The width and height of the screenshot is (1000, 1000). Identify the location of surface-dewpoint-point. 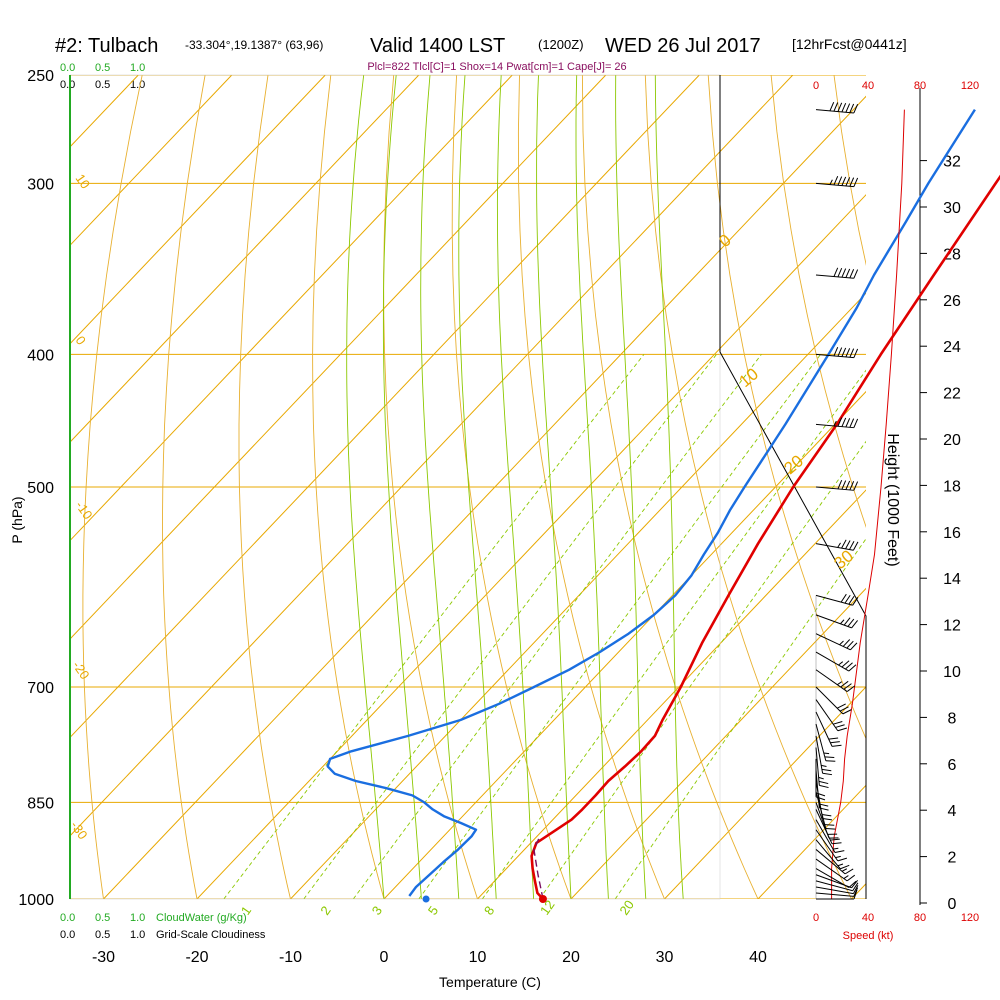
(426, 899).